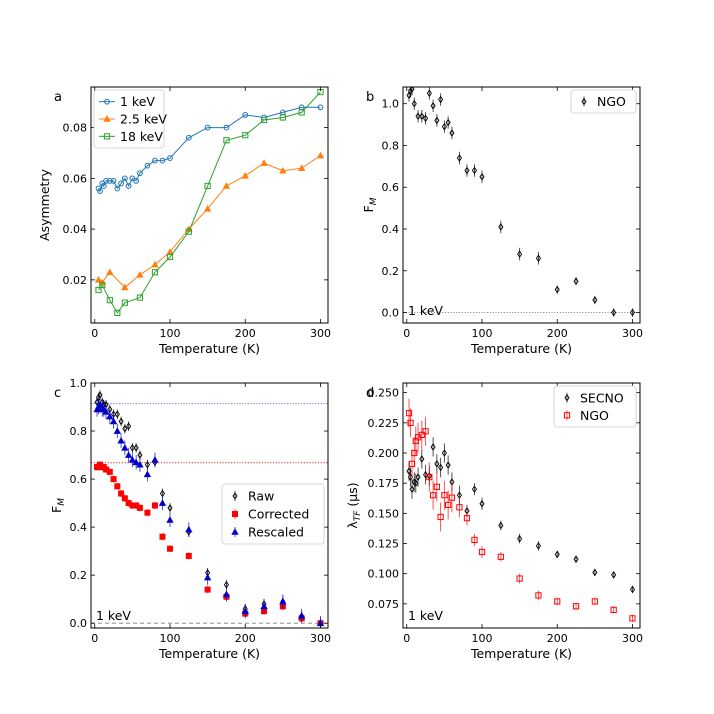 Image resolution: width=714 pixels, height=714 pixels. Describe the element at coordinates (384, 604) in the screenshot. I see `y-tick-label: 0.075` at that location.